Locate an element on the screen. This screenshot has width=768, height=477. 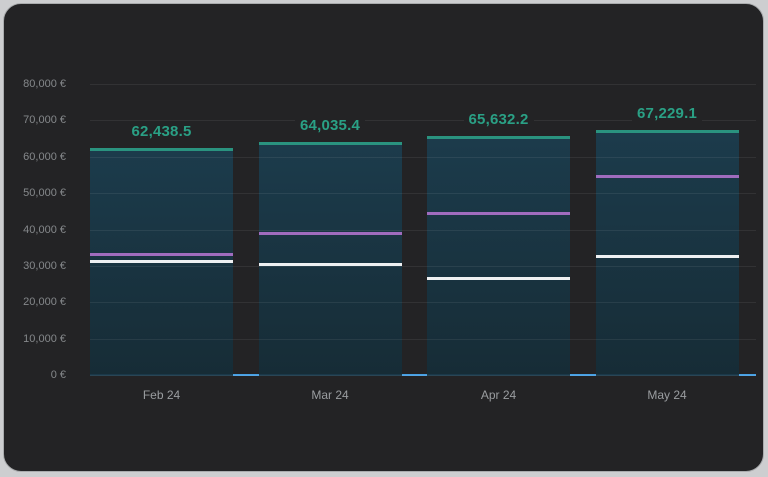
y-axis-tick-label: 40,000 € is located at coordinates (44, 229).